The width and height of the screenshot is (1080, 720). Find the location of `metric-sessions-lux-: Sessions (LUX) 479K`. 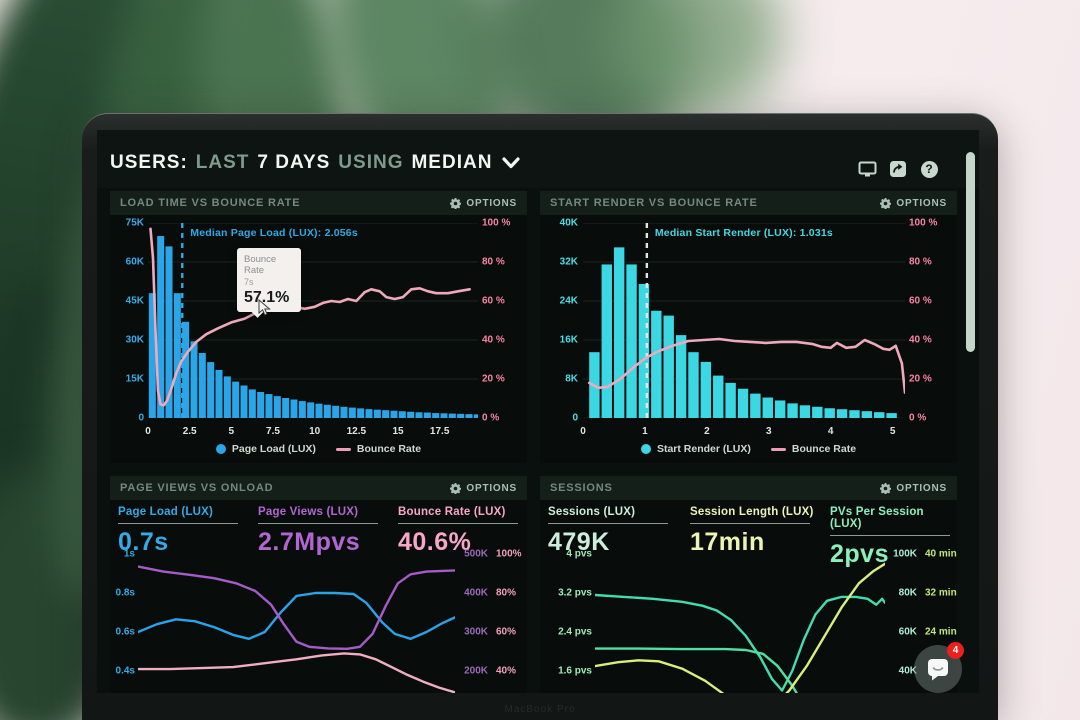

metric-sessions-lux-: Sessions (LUX) 479K is located at coordinates (612, 531).